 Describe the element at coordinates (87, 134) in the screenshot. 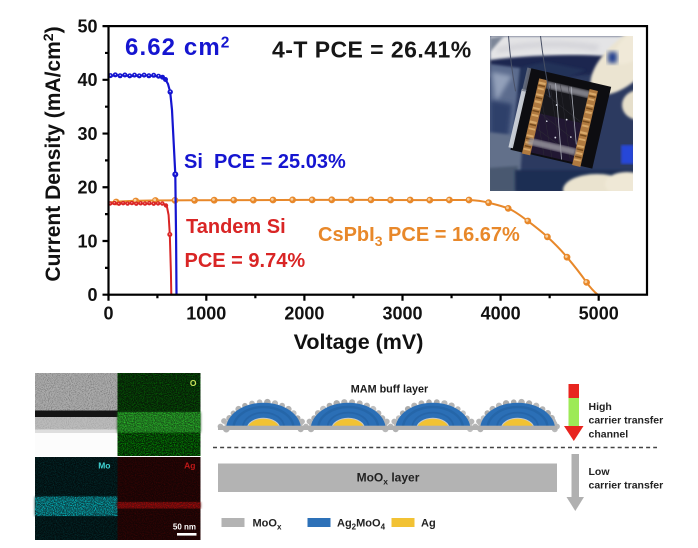

I see `svg-text: 30` at that location.